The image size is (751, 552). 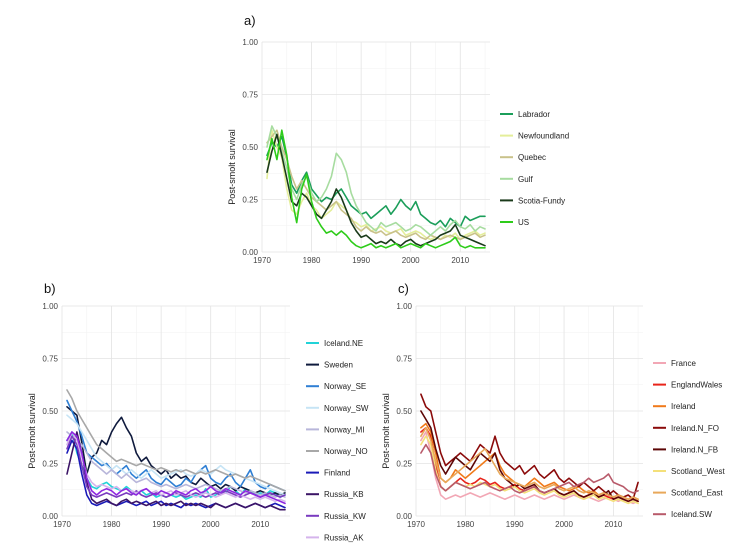 I want to click on legend-label-russia-kb: Russia_KB, so click(x=344, y=494).